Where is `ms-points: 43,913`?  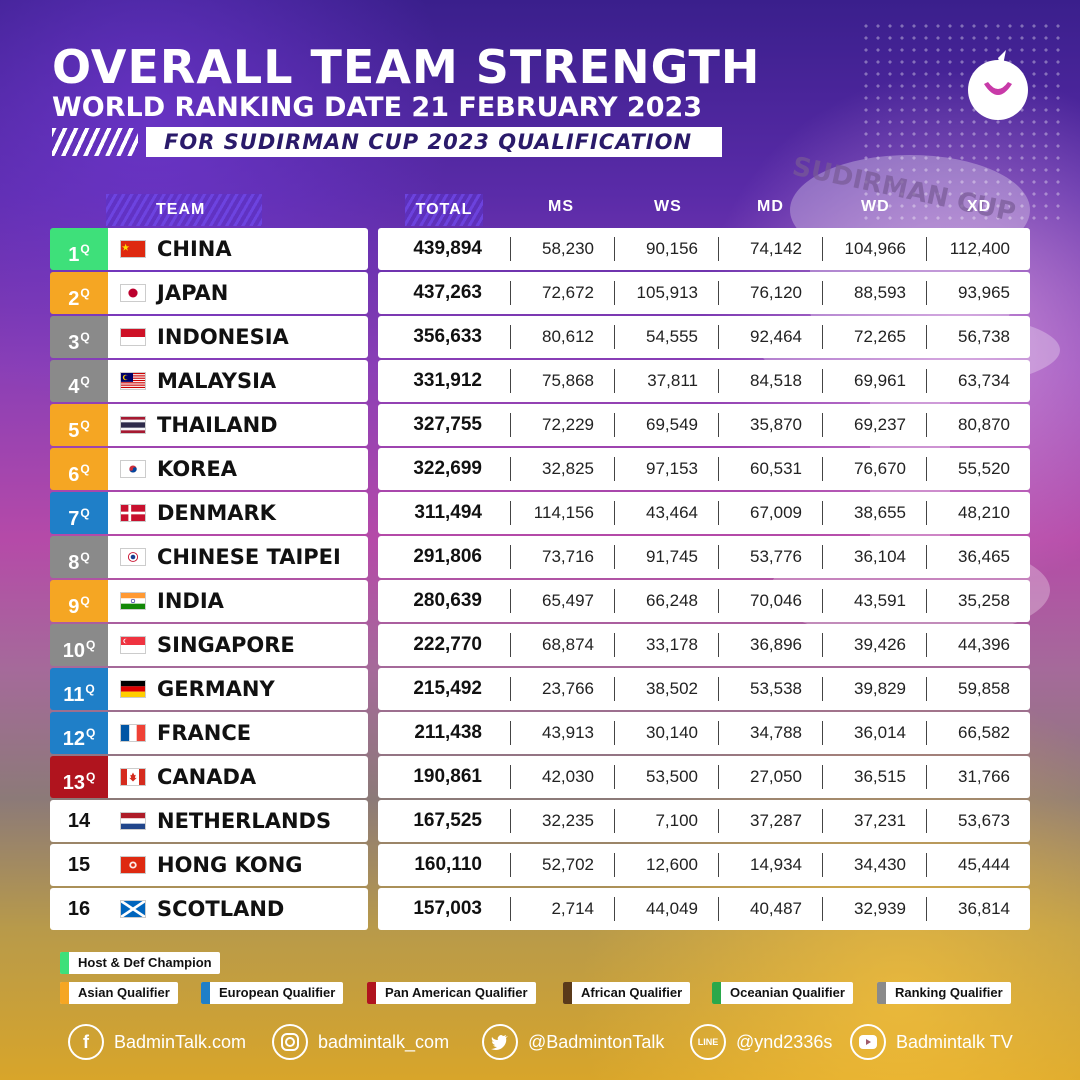
ms-points: 43,913 is located at coordinates (568, 732).